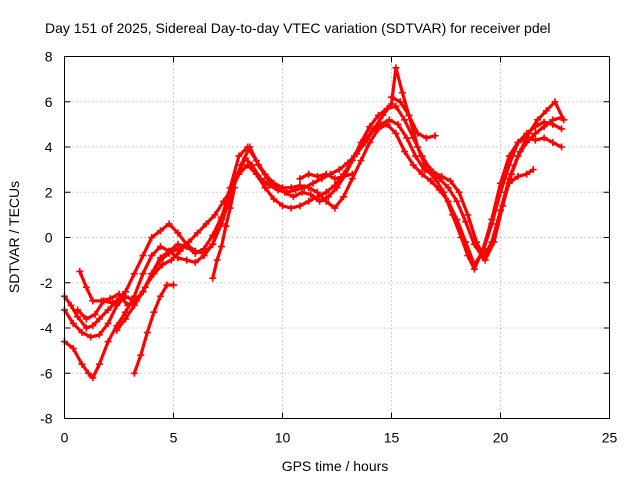 The image size is (640, 480). I want to click on x-axis-label: GPS time / hours, so click(335, 466).